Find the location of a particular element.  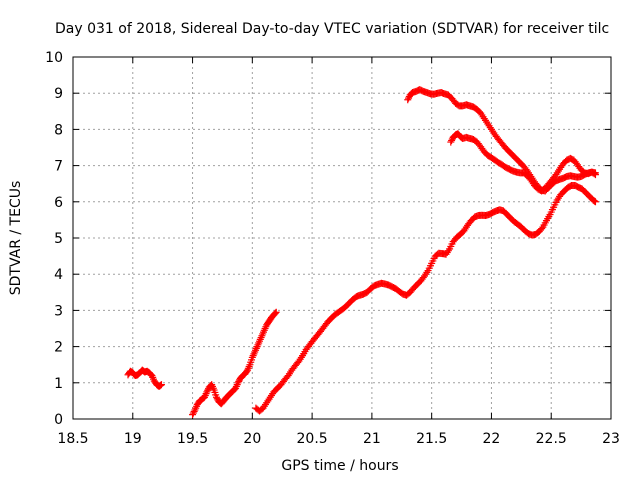

x-tick-label: 23 is located at coordinates (611, 439).